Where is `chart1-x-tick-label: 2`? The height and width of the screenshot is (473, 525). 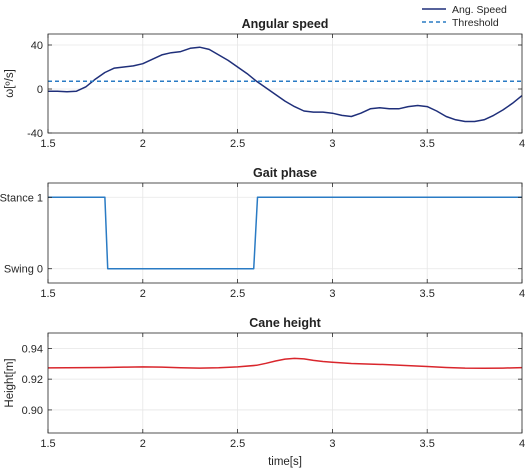
chart1-x-tick-label: 2 is located at coordinates (143, 144).